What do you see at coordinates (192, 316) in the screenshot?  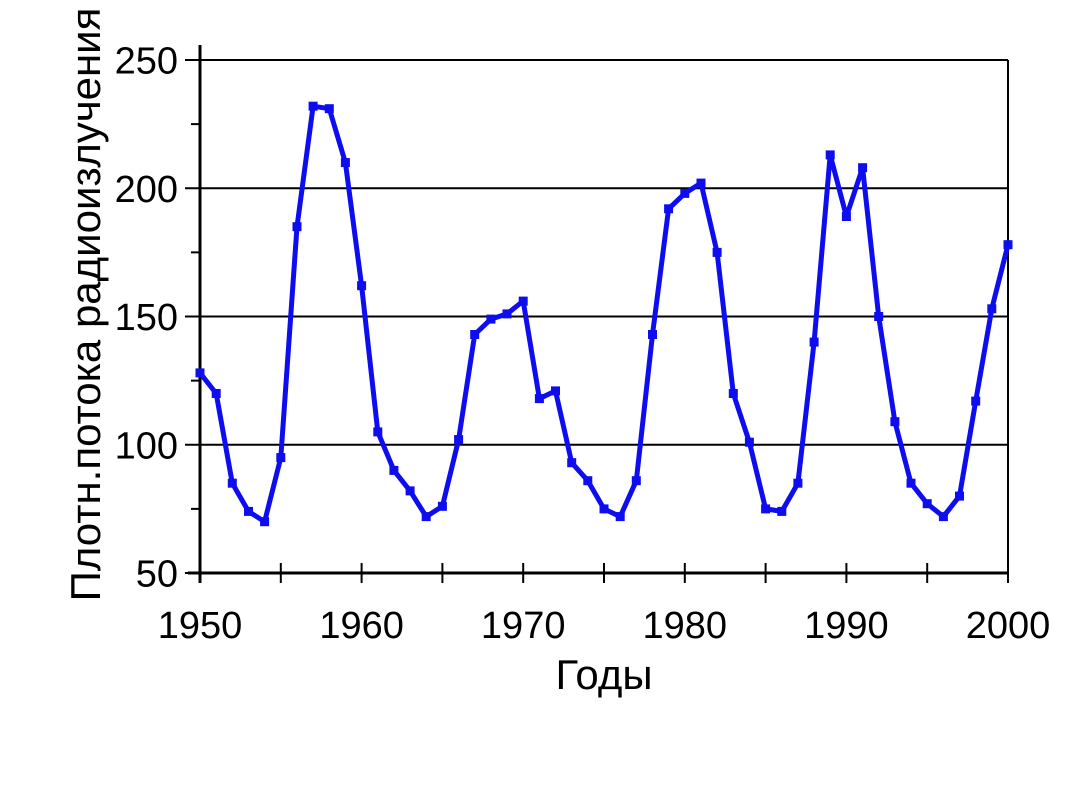 I see `y-axis-ticks` at bounding box center [192, 316].